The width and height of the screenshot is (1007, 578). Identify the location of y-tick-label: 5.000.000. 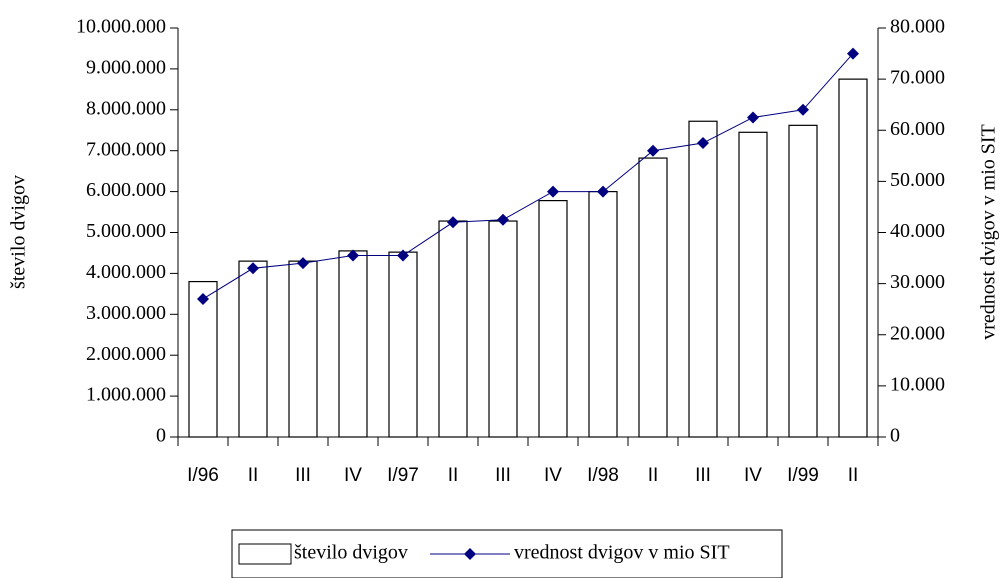
(126, 231).